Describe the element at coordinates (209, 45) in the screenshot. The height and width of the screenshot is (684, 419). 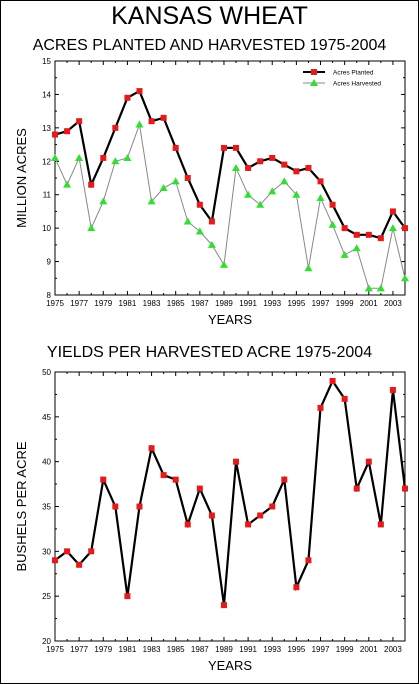
I see `chart1-title: ACRES PLANTED AND HARVESTED 1975-2004` at that location.